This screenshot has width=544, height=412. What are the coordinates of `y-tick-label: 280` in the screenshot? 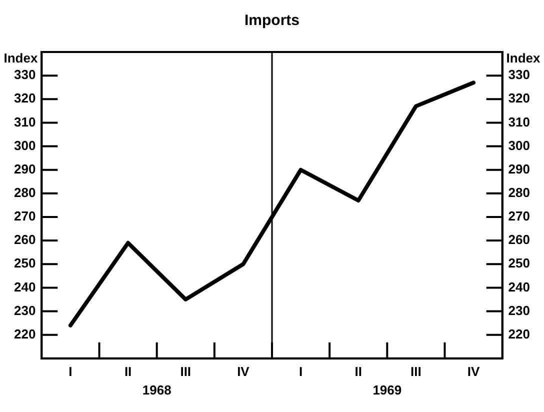 It's located at (25, 192).